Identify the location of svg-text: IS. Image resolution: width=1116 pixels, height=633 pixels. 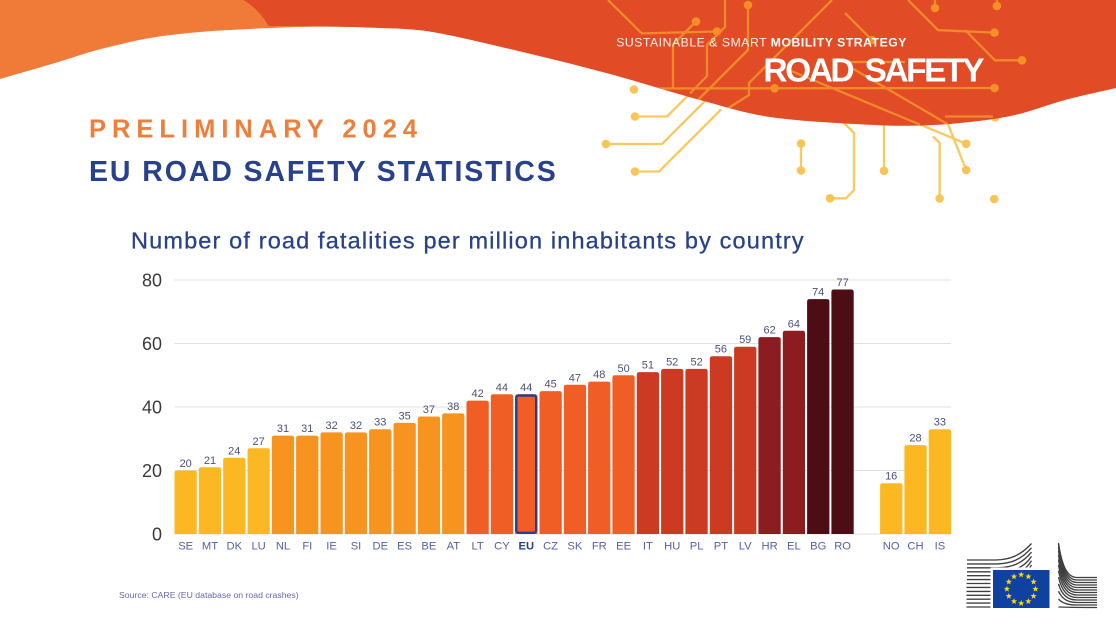
(940, 547).